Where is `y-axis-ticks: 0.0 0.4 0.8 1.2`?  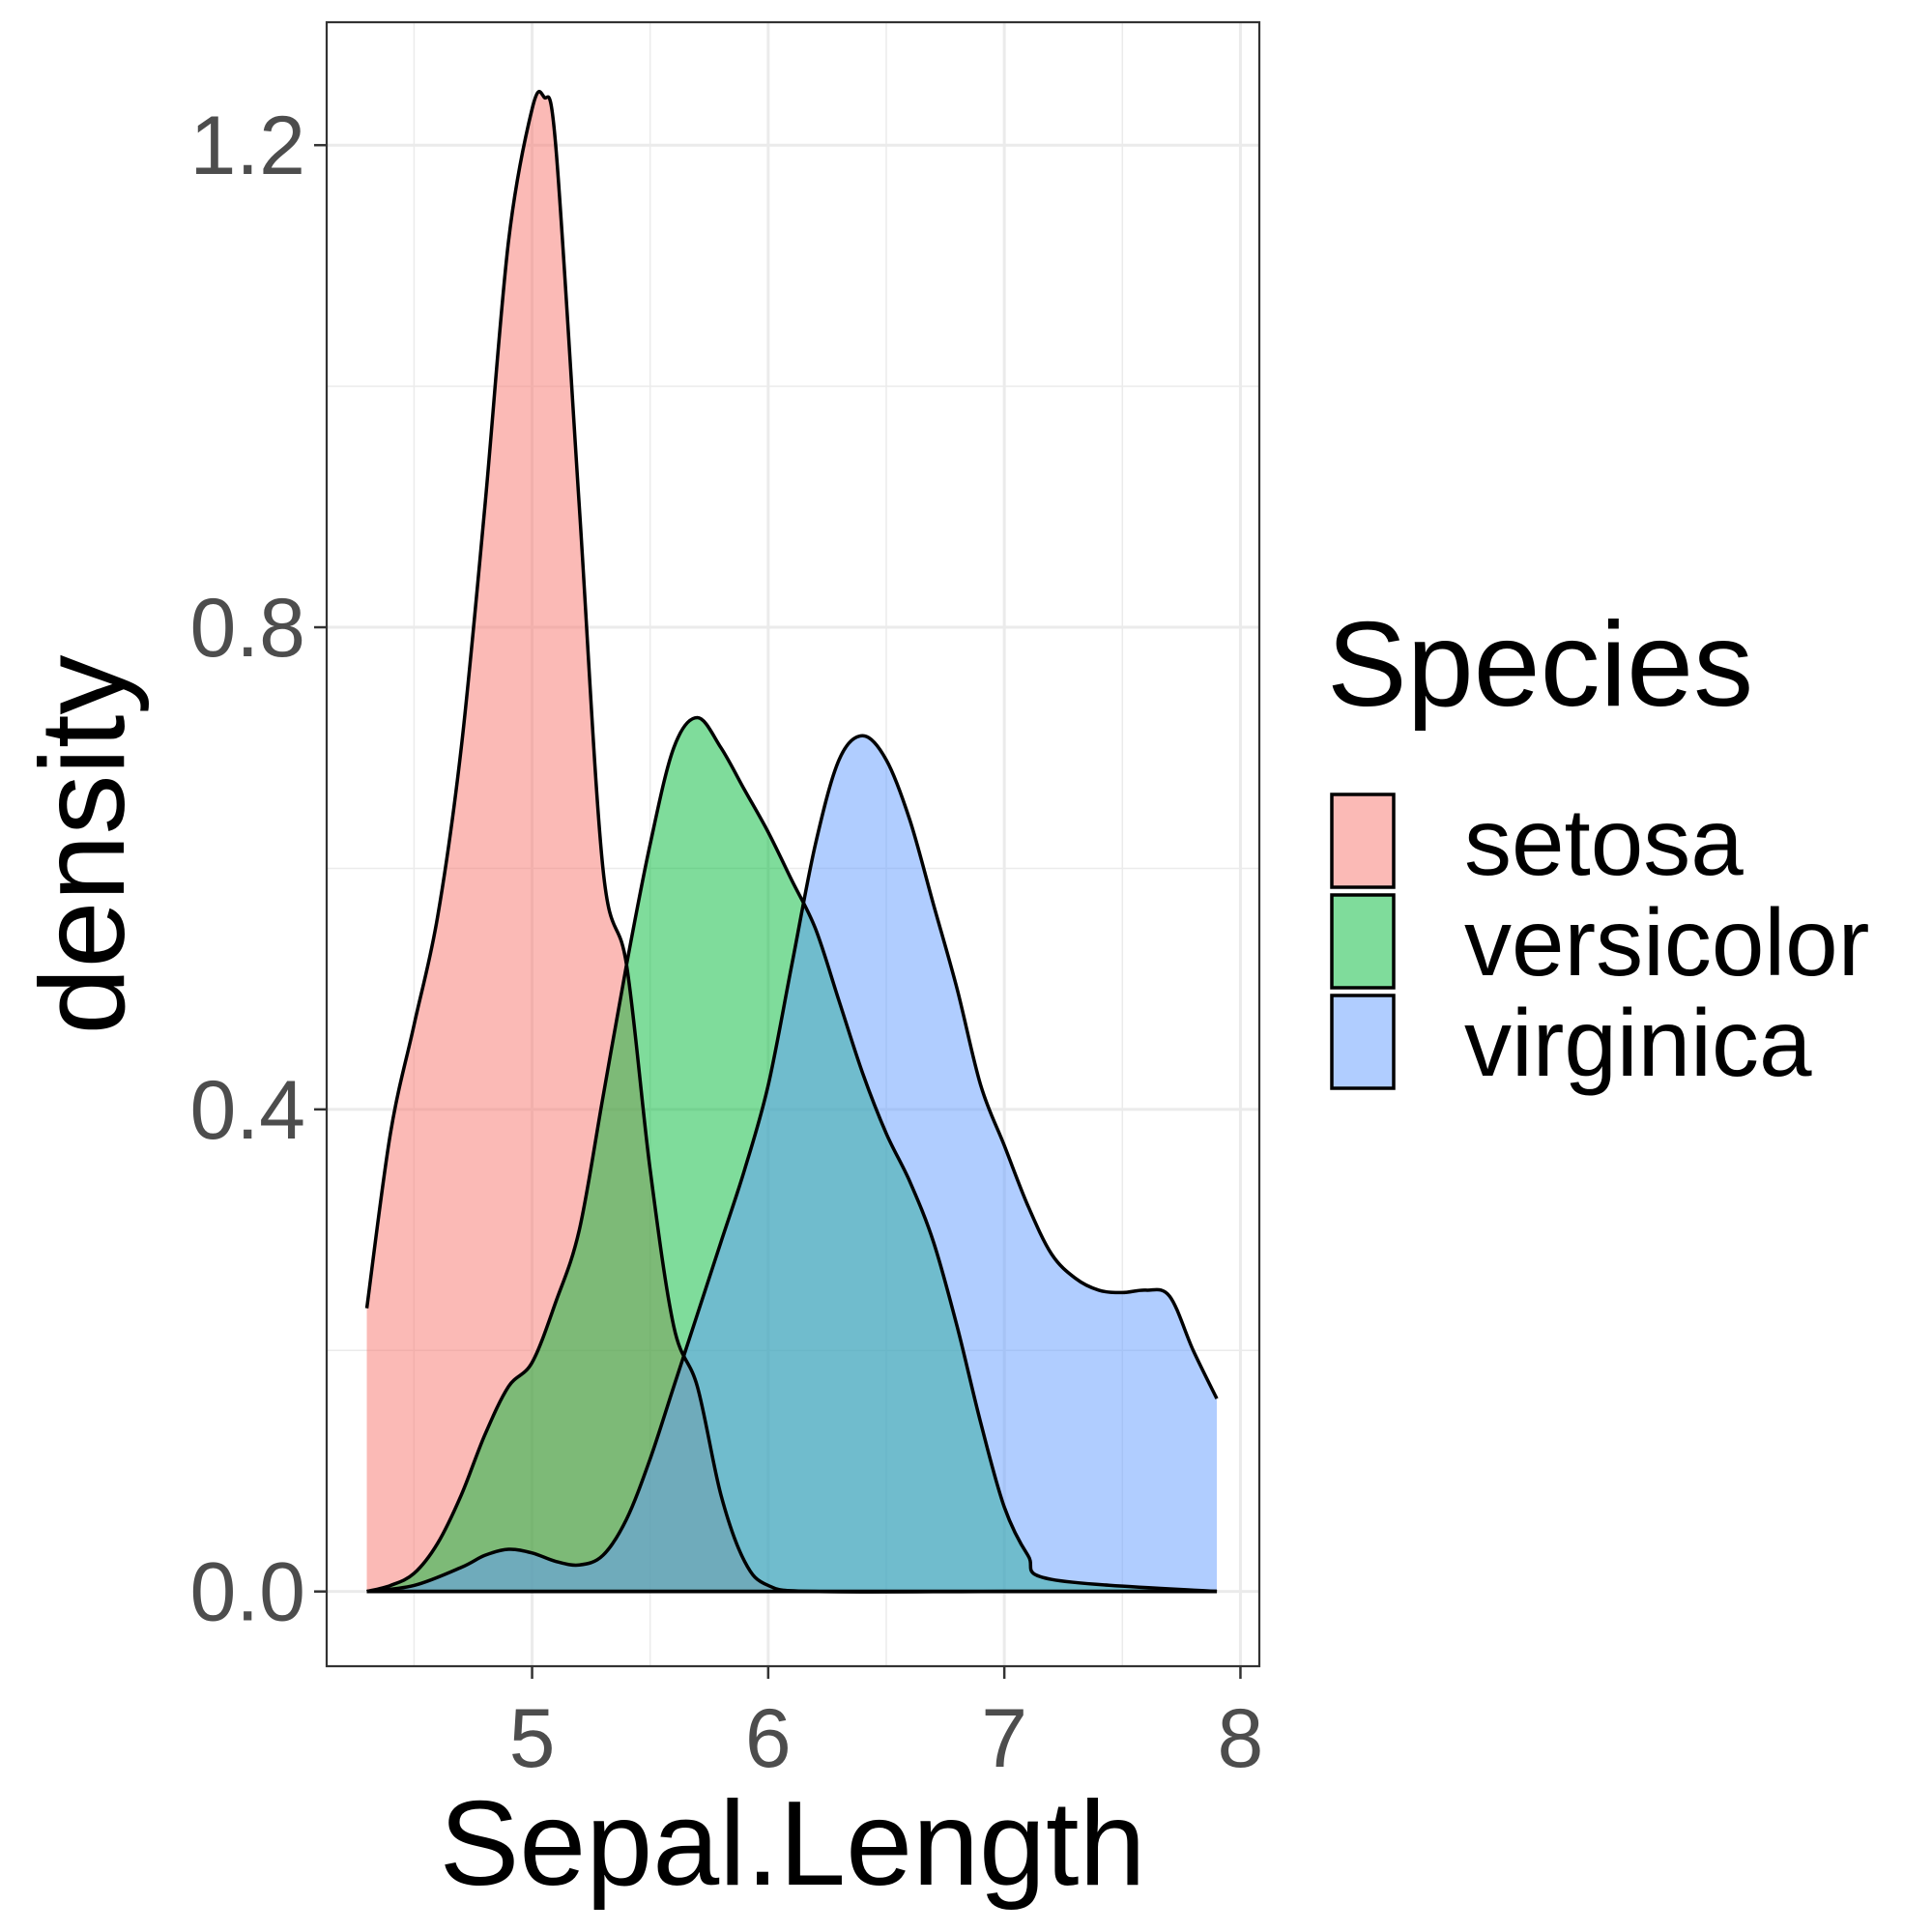
y-axis-ticks: 0.0 0.4 0.8 1.2 is located at coordinates (258, 870).